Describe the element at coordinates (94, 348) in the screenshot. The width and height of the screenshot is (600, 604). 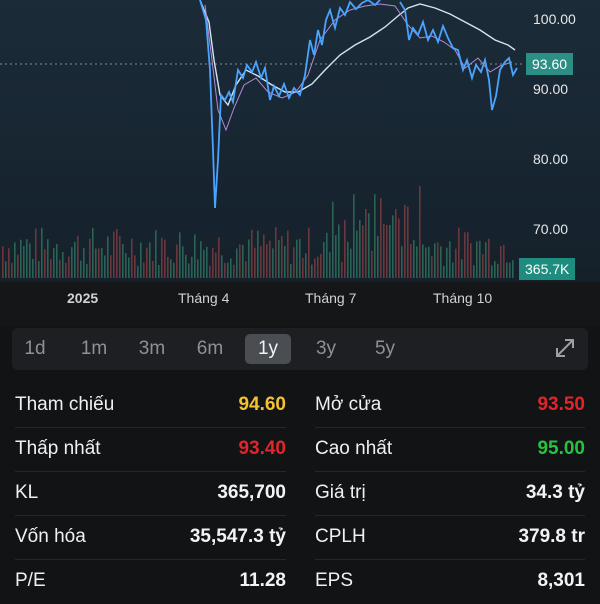
I see `period-1m: 1m` at that location.